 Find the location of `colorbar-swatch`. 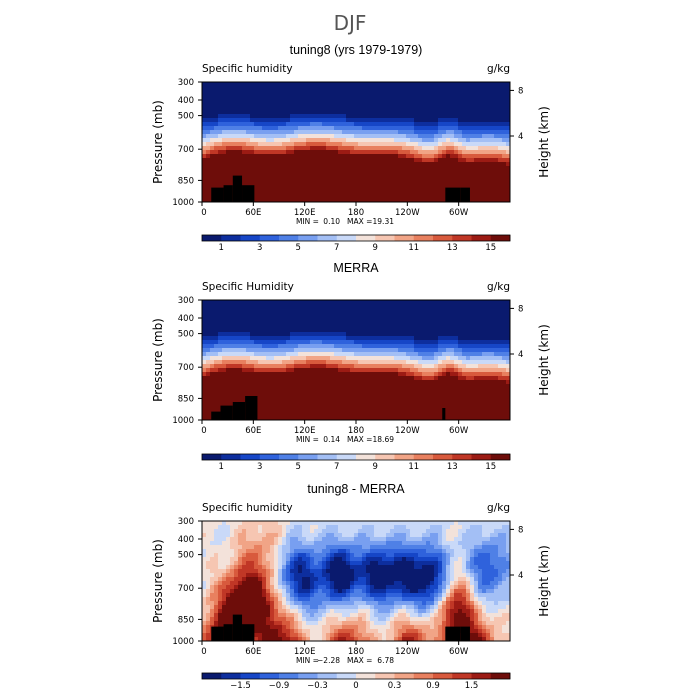

colorbar-swatch is located at coordinates (327, 238).